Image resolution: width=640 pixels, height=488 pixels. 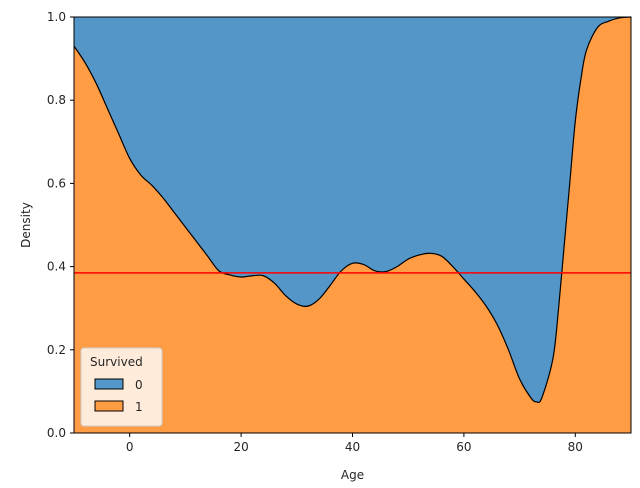 What do you see at coordinates (240, 447) in the screenshot?
I see `x-tick-label: 20` at bounding box center [240, 447].